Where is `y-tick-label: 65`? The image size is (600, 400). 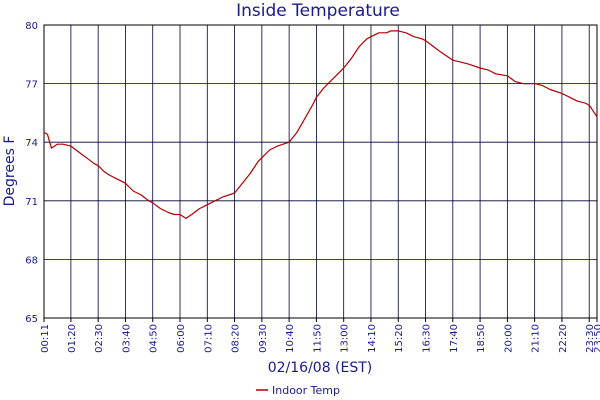
y-tick-label: 65 is located at coordinates (31, 319).